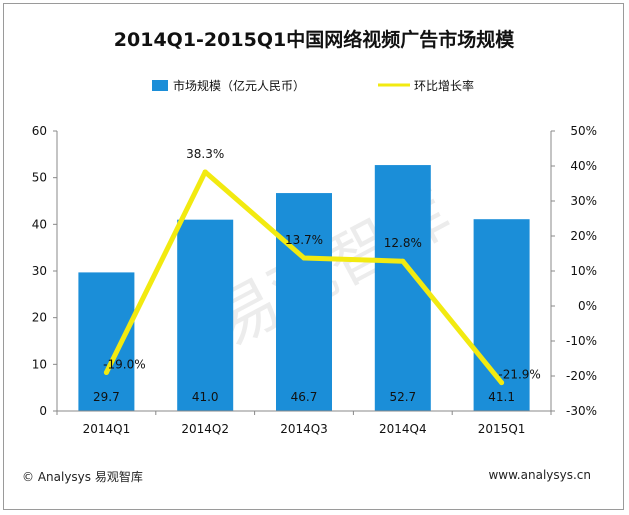 The width and height of the screenshot is (629, 515). I want to click on bar-label-2014Q3: 46.7, so click(304, 397).